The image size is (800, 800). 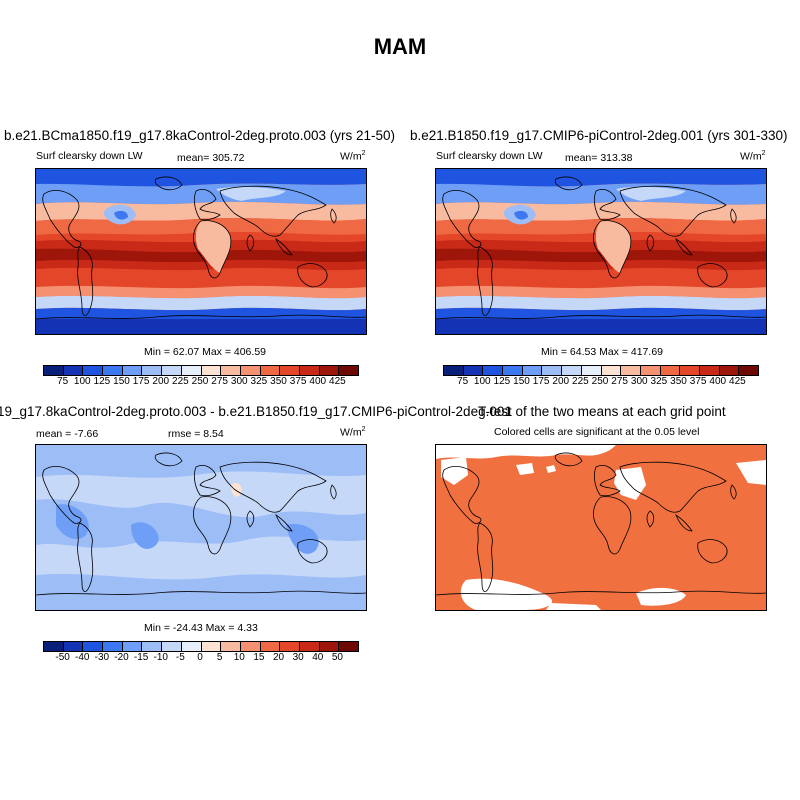 What do you see at coordinates (601, 527) in the screenshot?
I see `map-ttest` at bounding box center [601, 527].